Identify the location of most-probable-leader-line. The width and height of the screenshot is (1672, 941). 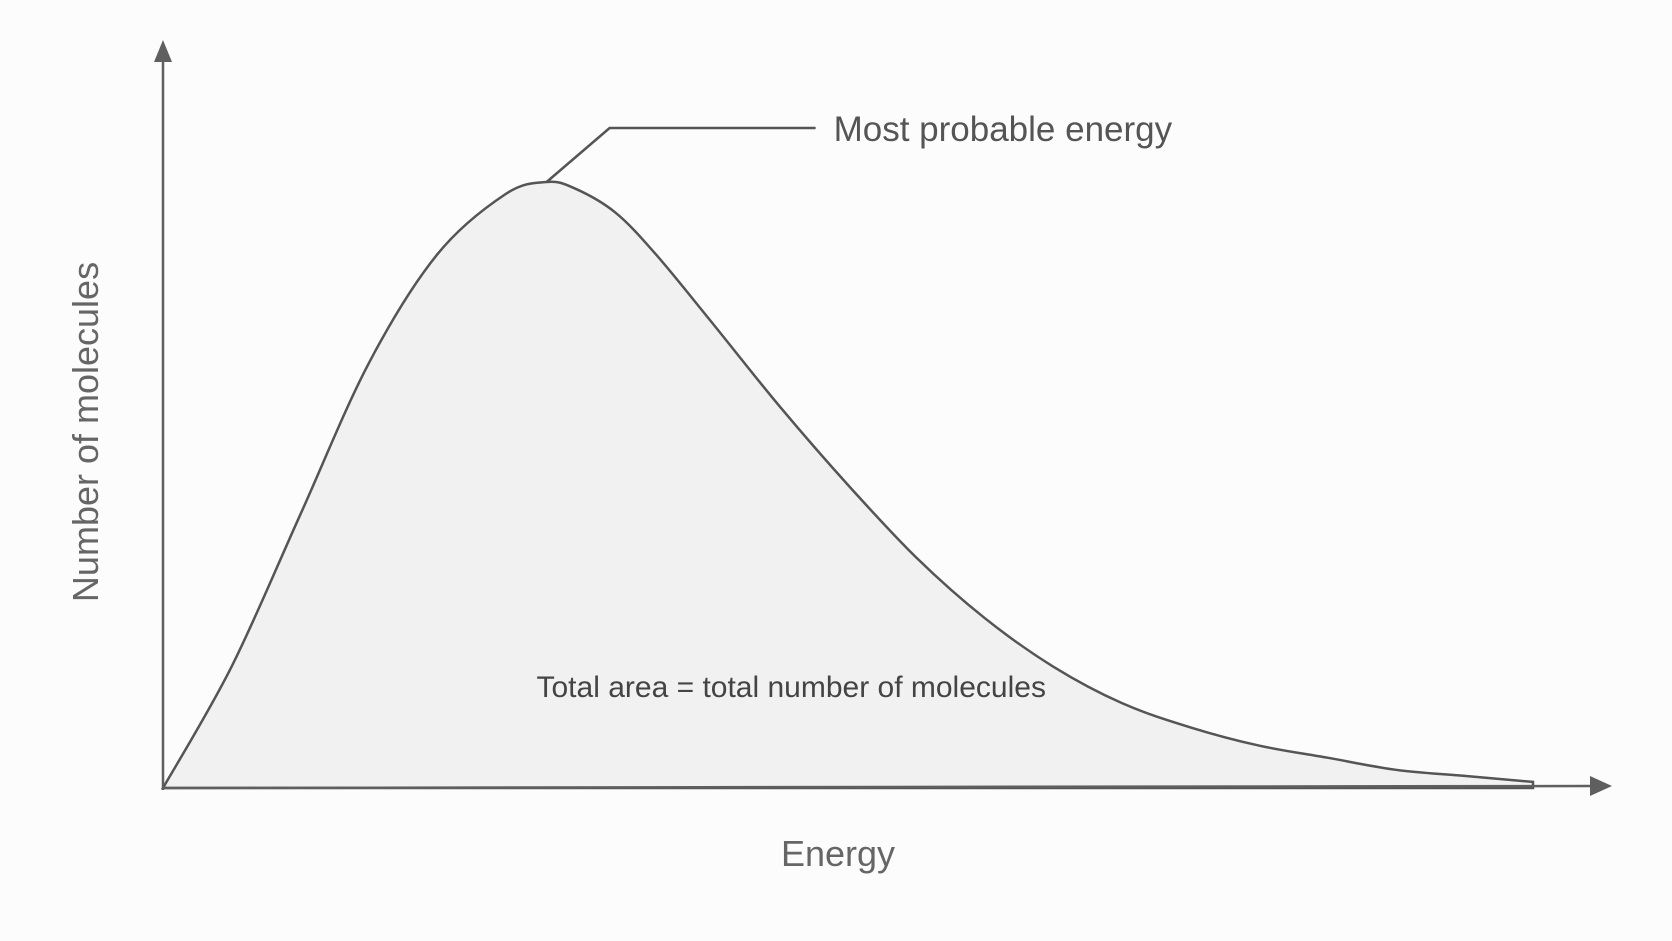
(680, 154).